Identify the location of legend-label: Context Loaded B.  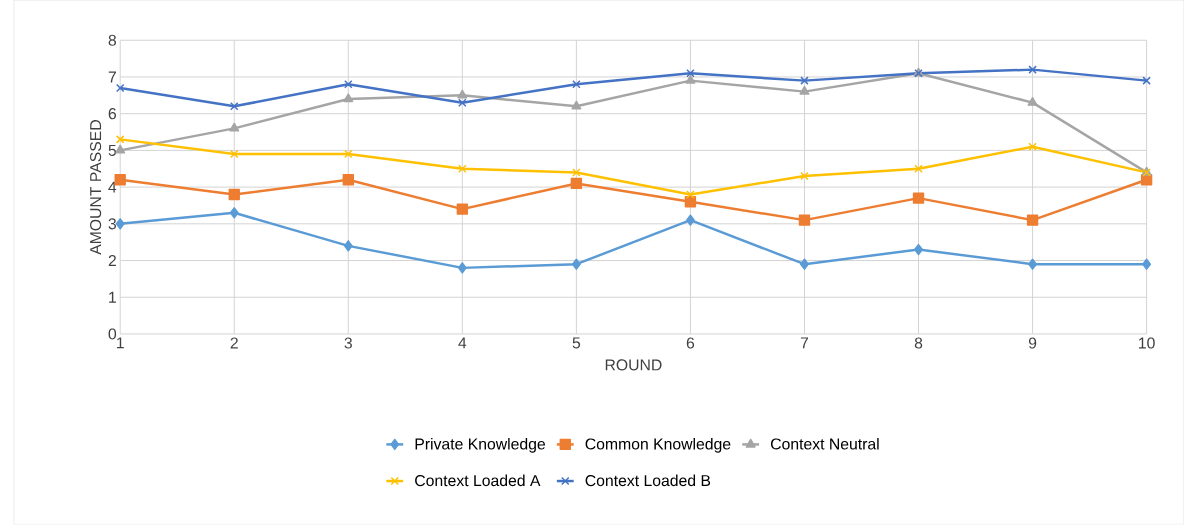
(648, 480).